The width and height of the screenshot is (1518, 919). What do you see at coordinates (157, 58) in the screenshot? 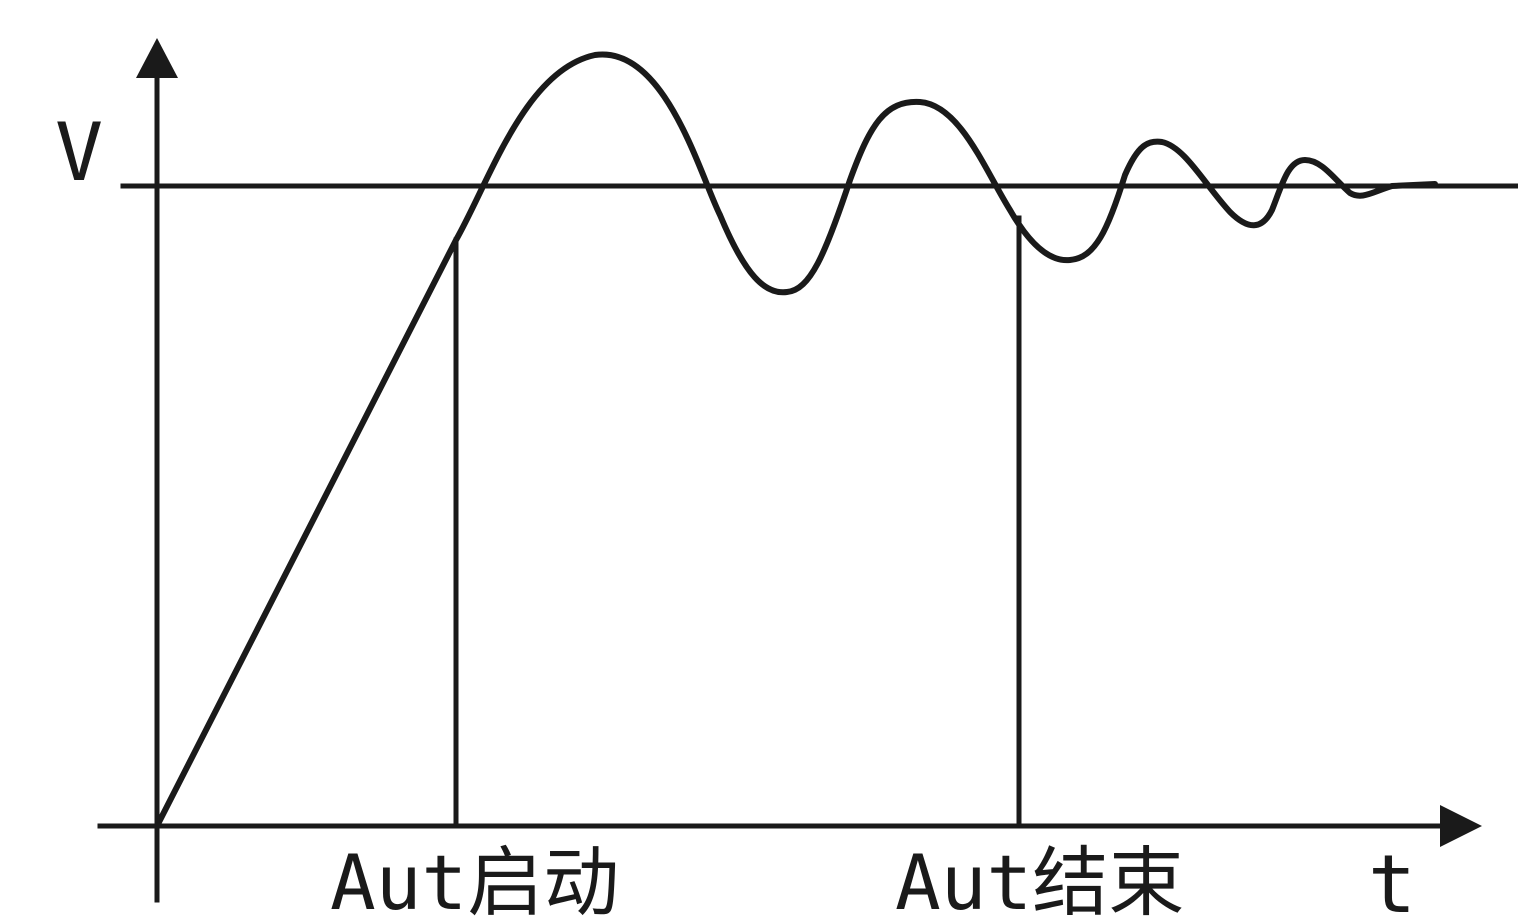
I see `y-axis-arrow` at bounding box center [157, 58].